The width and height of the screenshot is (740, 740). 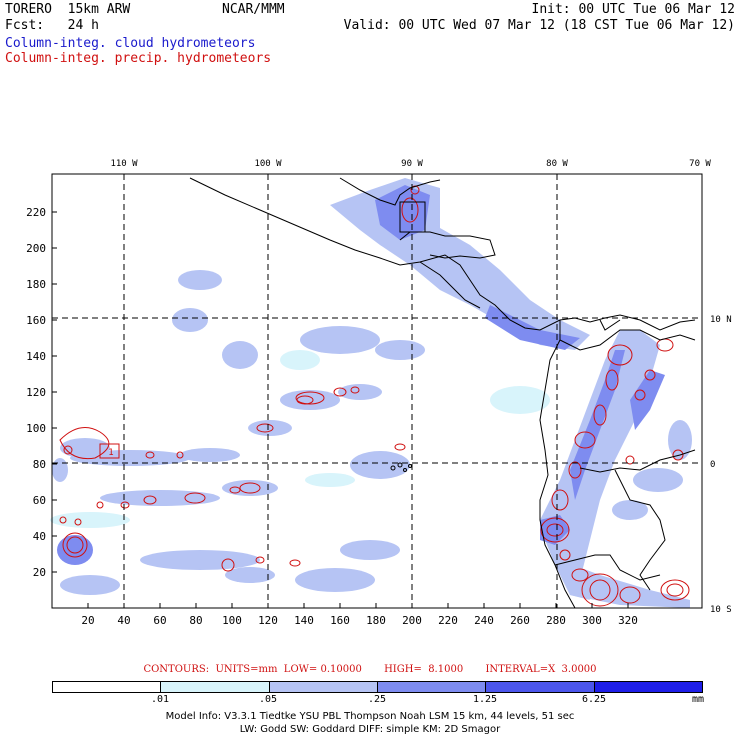 What do you see at coordinates (39, 572) in the screenshot?
I see `y-tick-label: 20` at bounding box center [39, 572].